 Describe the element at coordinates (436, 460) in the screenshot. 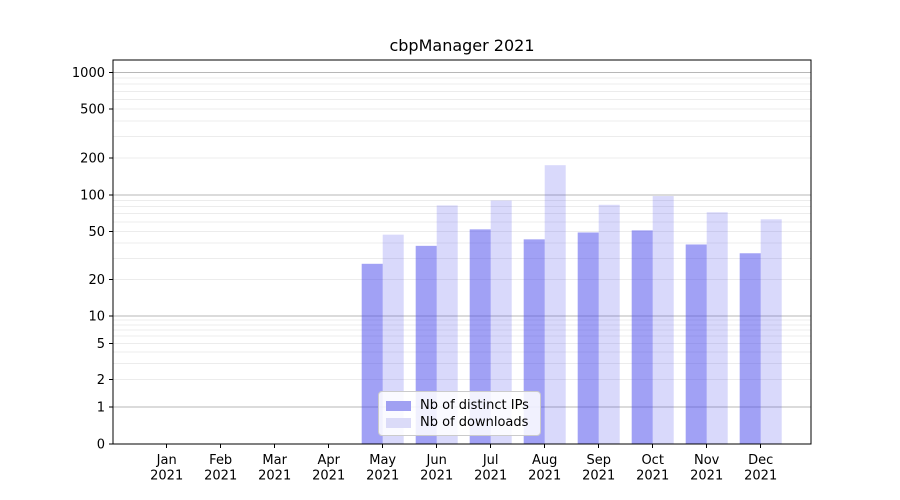

I see `x-tick-label-month-Jun: Jun` at that location.